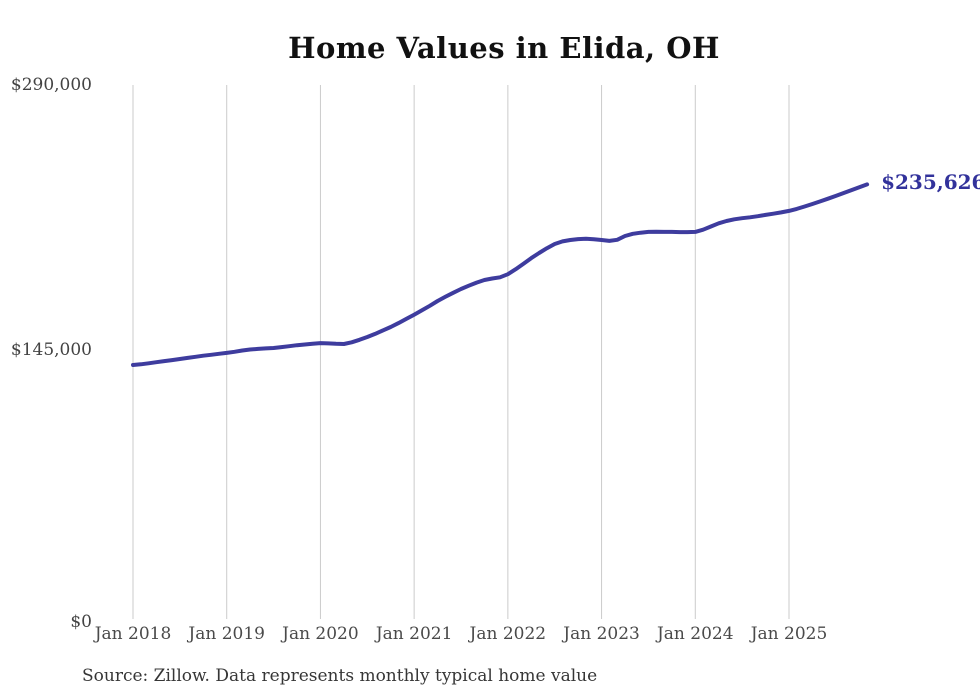  Describe the element at coordinates (226, 634) in the screenshot. I see `x-tick-label: Jan 2019` at that location.